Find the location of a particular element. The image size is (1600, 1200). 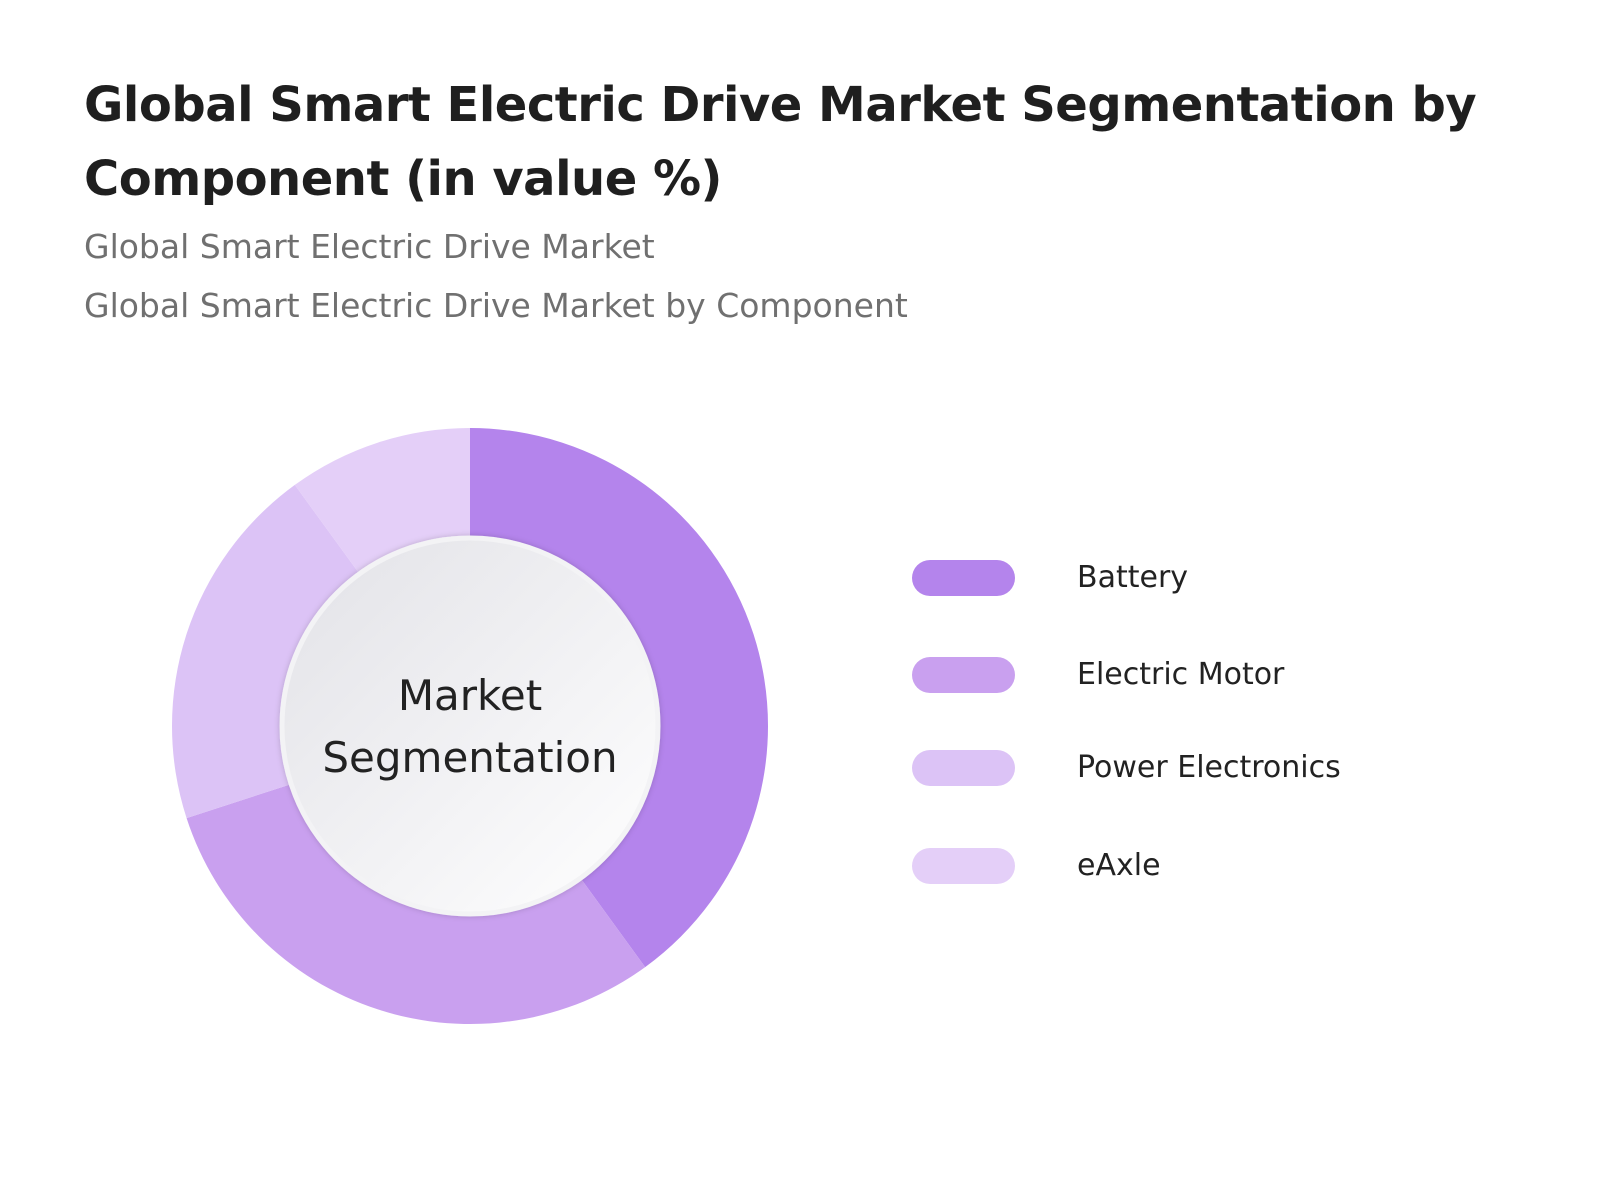

donut-slice-eaxle is located at coordinates (382, 501).